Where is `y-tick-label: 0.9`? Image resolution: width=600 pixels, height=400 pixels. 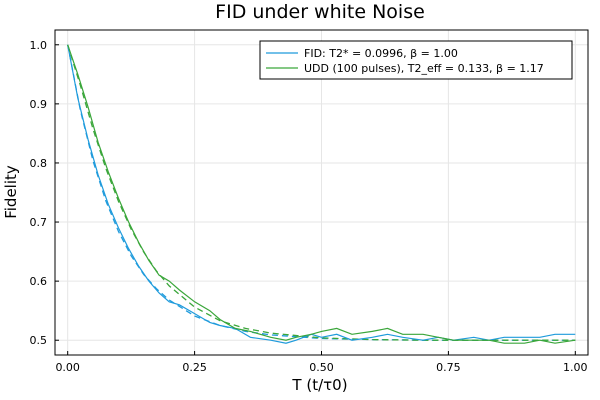
y-tick-label: 0.9 is located at coordinates (39, 104).